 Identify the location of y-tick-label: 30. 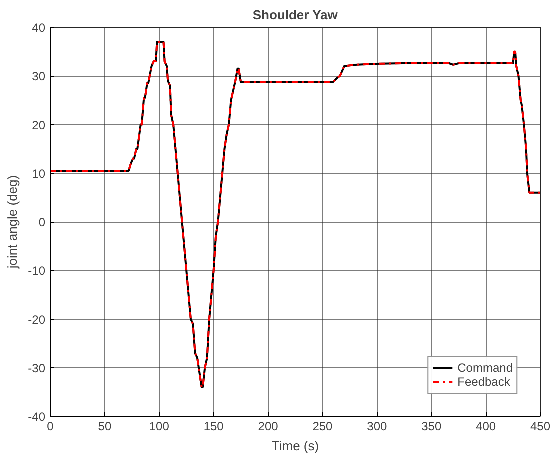
(39, 77).